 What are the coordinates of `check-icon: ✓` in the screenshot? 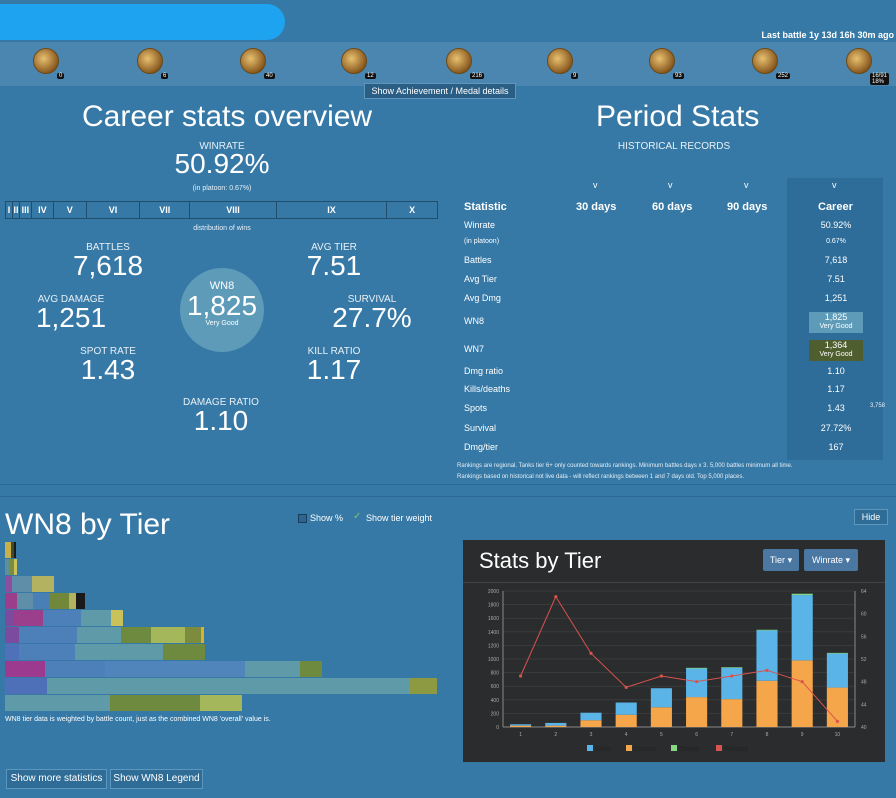 It's located at (357, 516).